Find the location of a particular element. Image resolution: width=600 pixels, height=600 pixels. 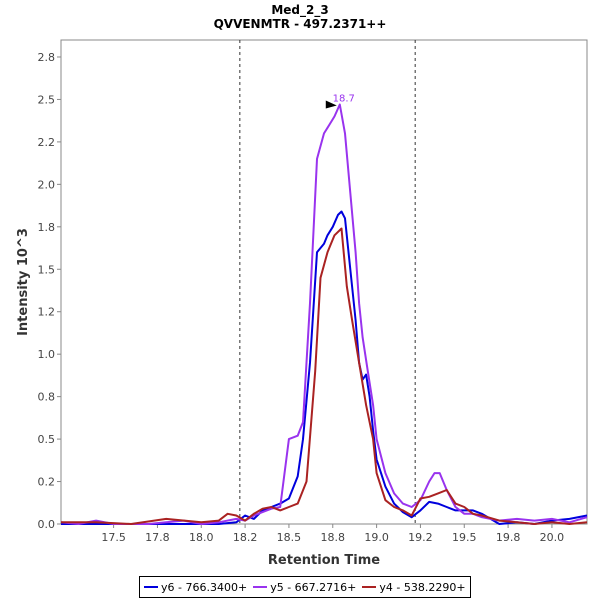

legend-label-y5: y5 - 667.2716+ is located at coordinates (313, 587).